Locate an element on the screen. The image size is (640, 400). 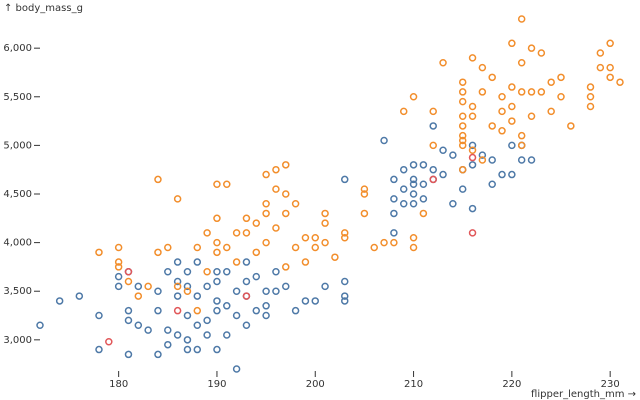
x-tick-label: 180 is located at coordinates (118, 384).